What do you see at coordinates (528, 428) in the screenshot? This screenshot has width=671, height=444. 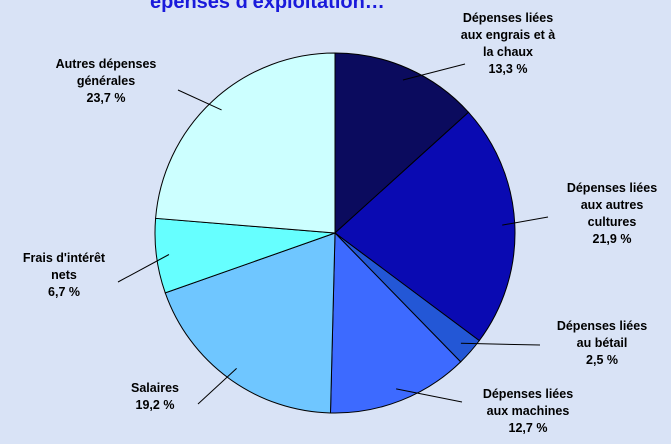 I see `slice-value-label: 12,7 %` at bounding box center [528, 428].